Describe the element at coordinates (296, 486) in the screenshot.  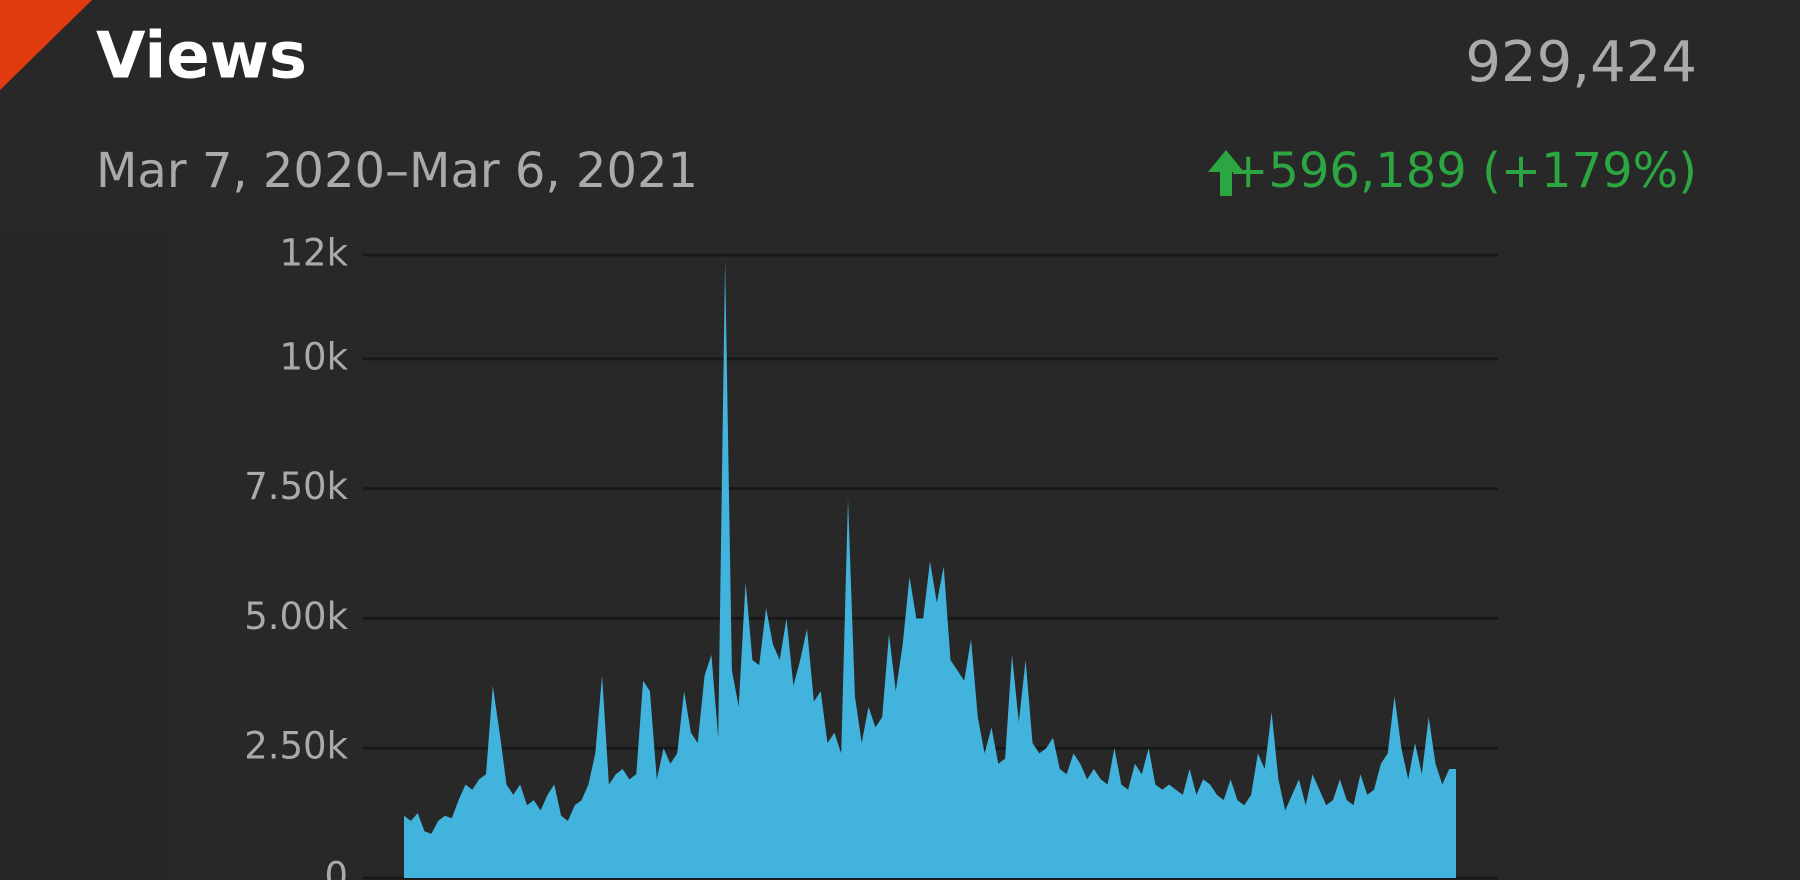
I see `y-tick-label: 7.50k` at that location.